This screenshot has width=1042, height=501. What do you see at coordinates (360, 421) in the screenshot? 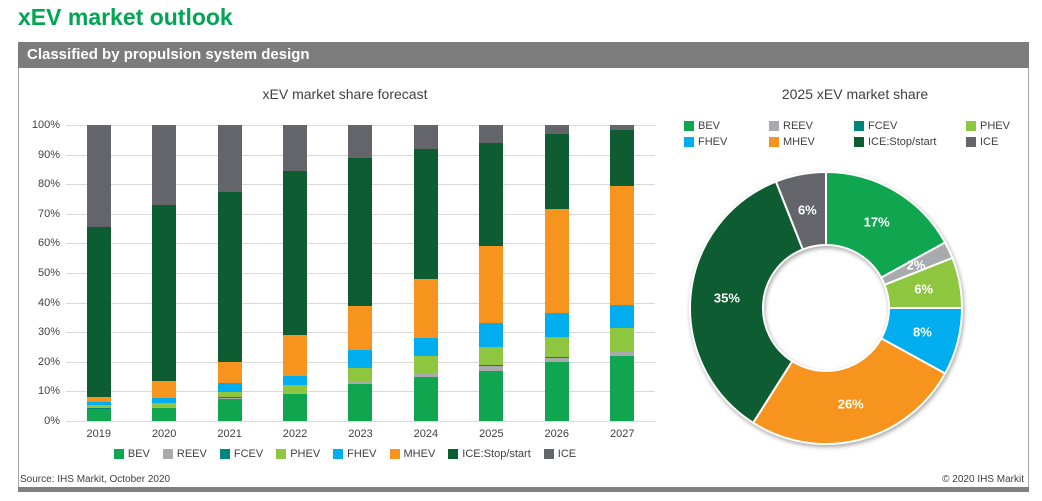
I see `gridline` at bounding box center [360, 421].